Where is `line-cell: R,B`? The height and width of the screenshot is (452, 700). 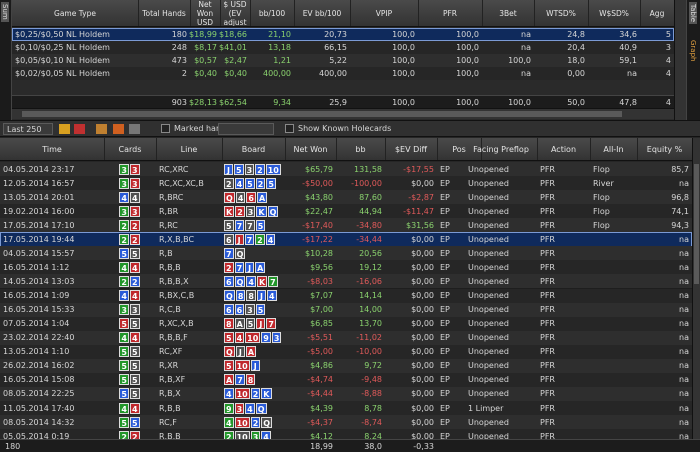 line-cell: R,B is located at coordinates (166, 253).